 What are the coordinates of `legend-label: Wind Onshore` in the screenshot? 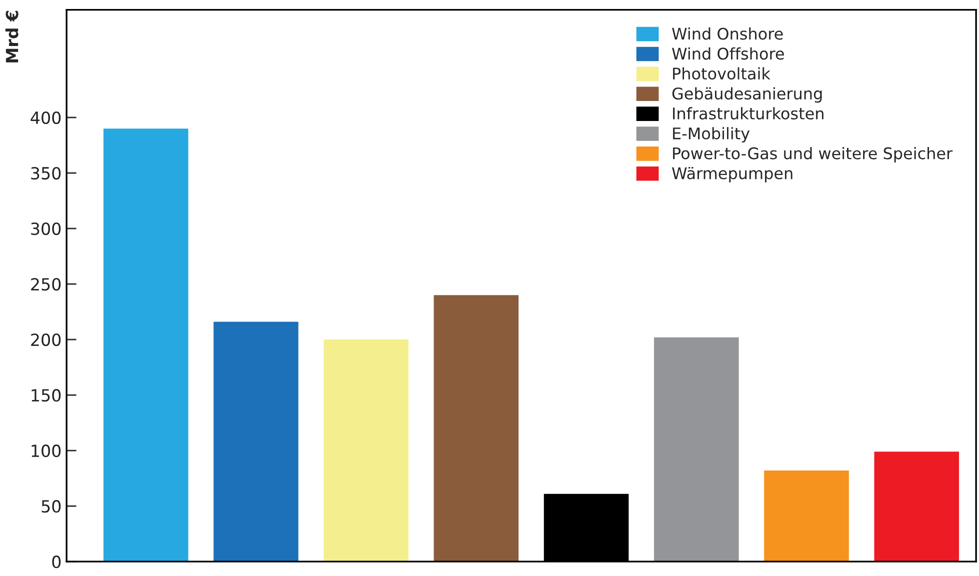 It's located at (727, 33).